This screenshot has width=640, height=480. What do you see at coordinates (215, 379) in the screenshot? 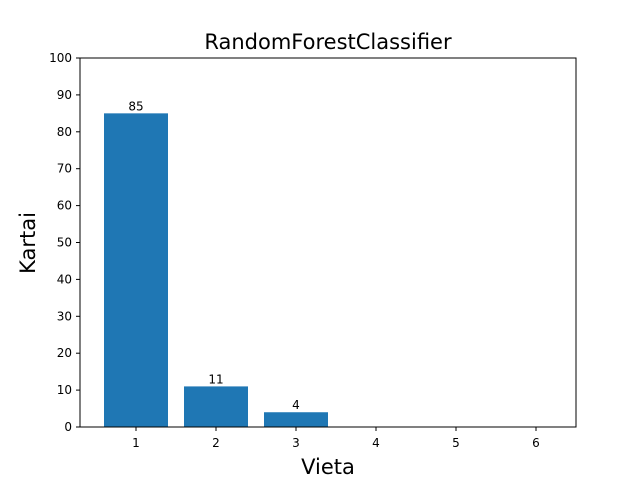
I see `data-label-2: 11` at bounding box center [215, 379].